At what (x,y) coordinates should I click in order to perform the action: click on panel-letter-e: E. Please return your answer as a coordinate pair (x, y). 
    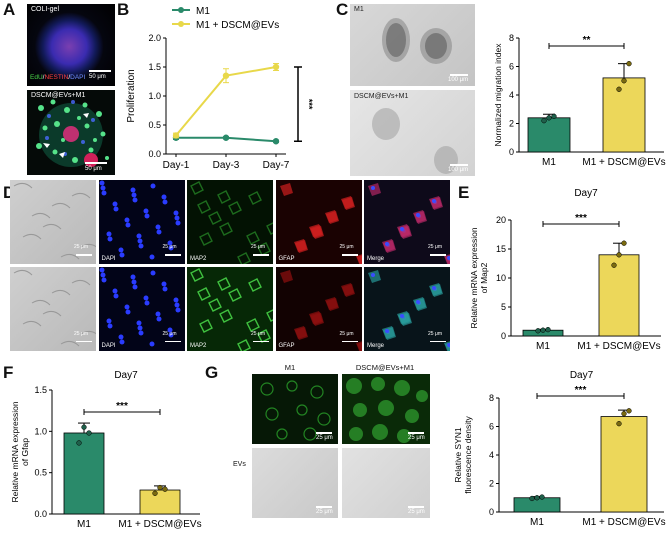
    Looking at the image, I should click on (464, 192).